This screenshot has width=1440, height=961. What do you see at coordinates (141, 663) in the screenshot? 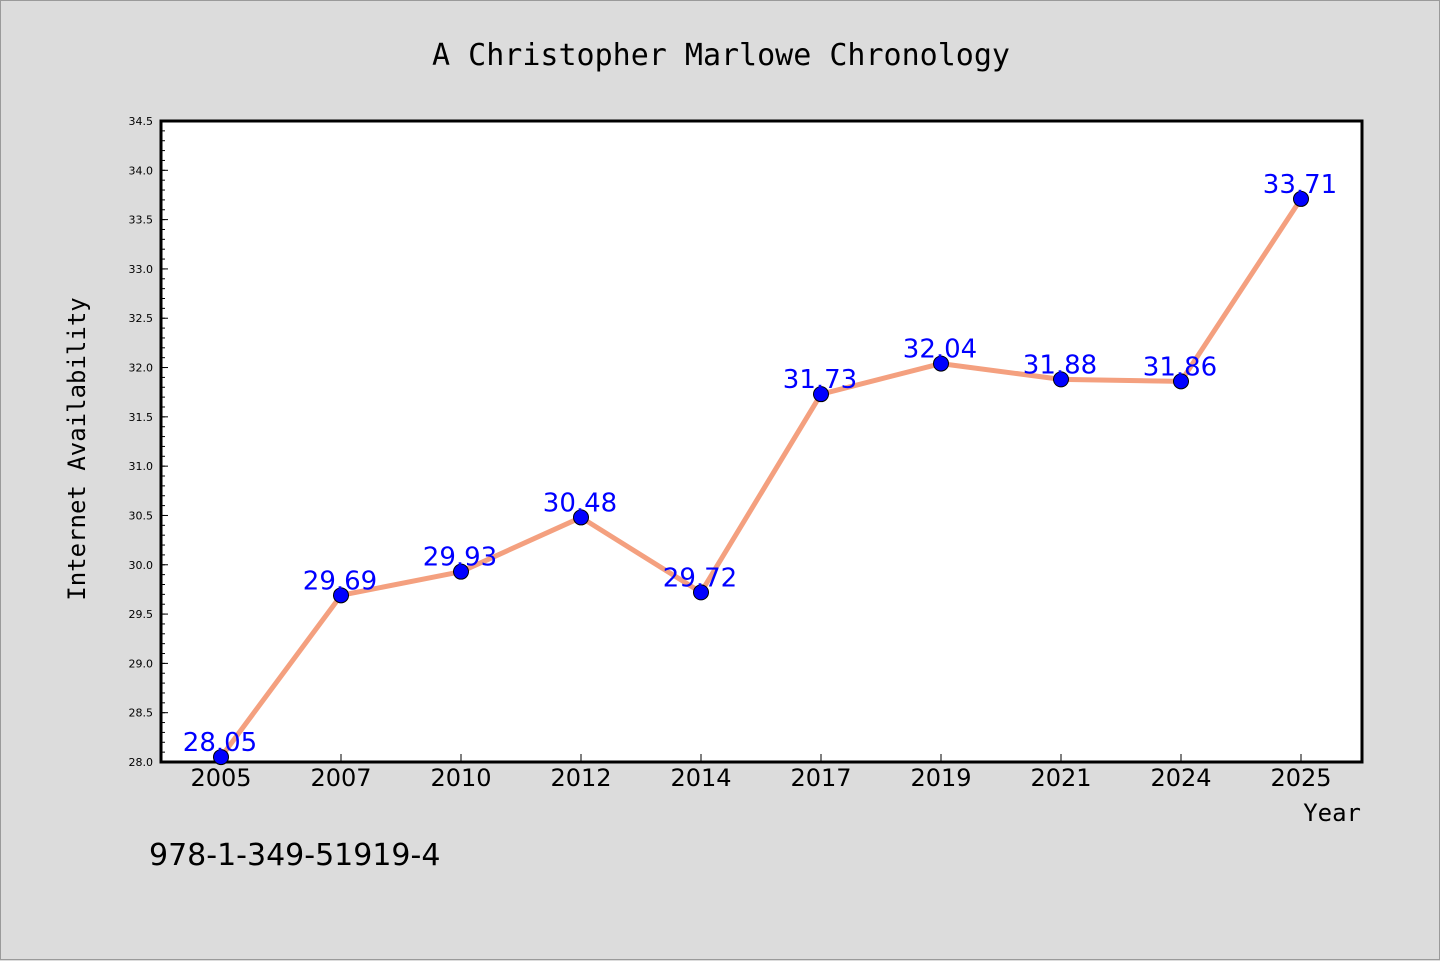
I see `y-tick-label: 29.0` at bounding box center [141, 663].